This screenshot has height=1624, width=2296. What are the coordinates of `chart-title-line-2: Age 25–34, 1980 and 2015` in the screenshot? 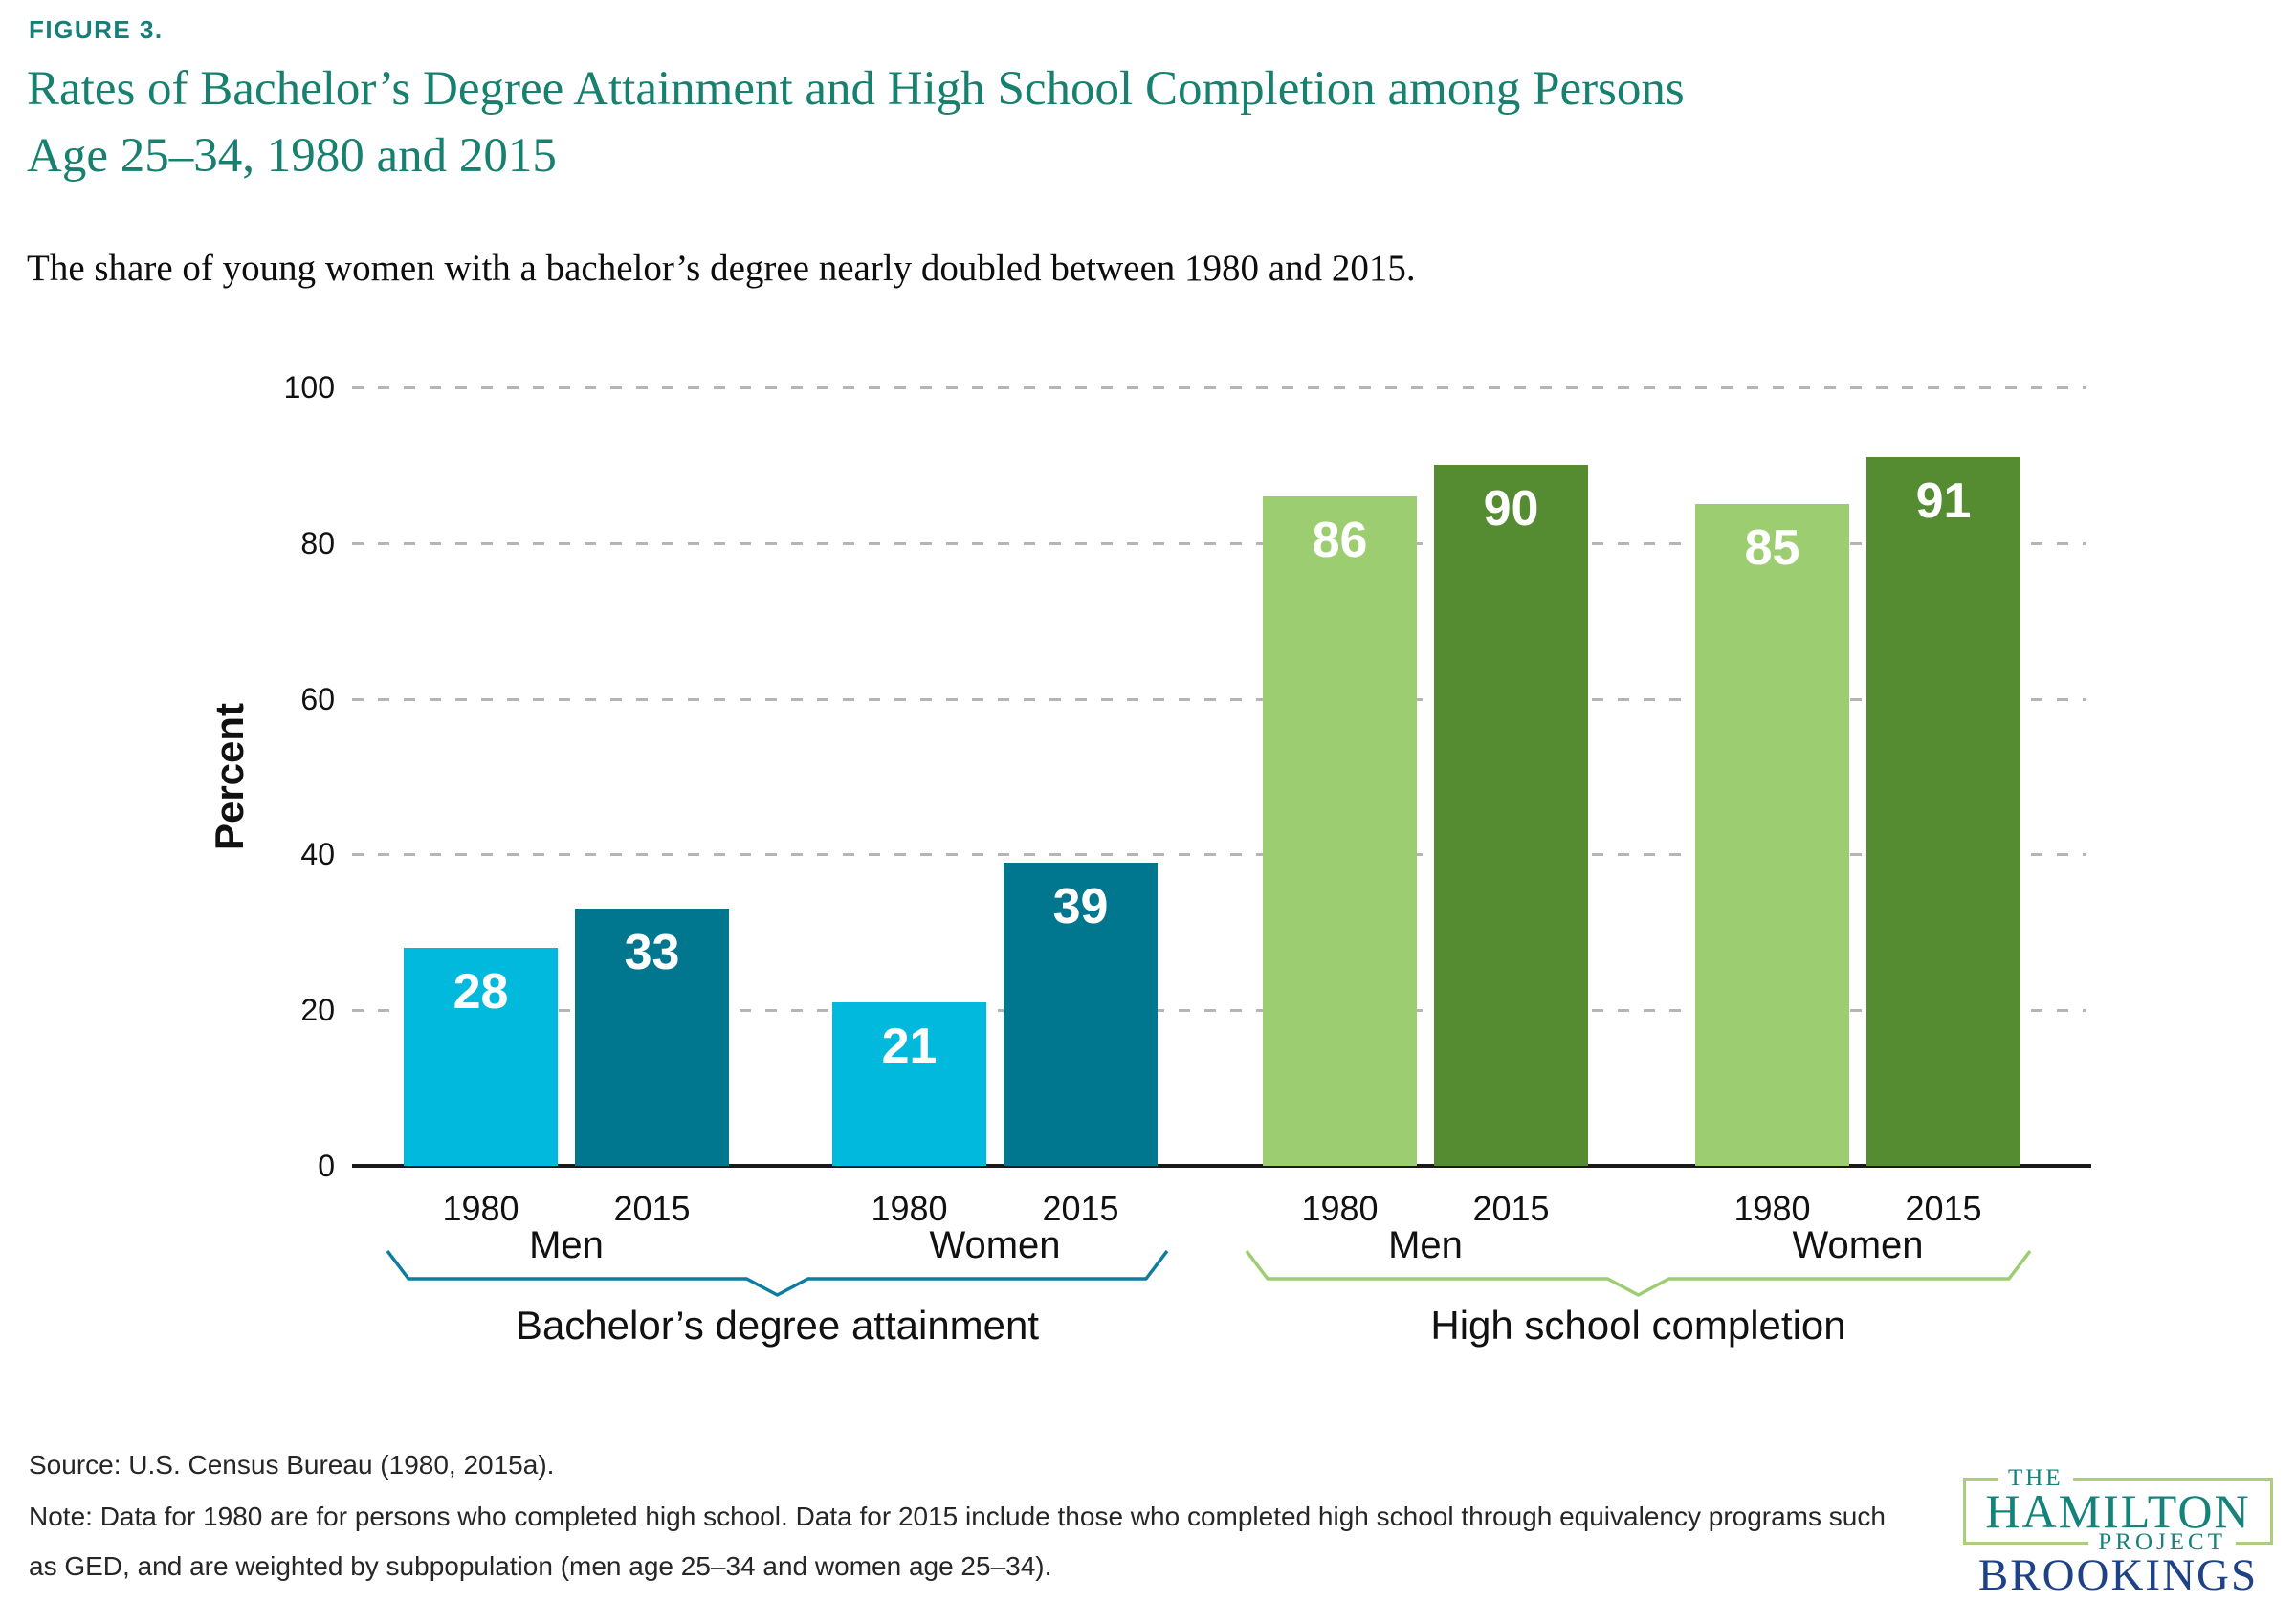 It's located at (292, 156).